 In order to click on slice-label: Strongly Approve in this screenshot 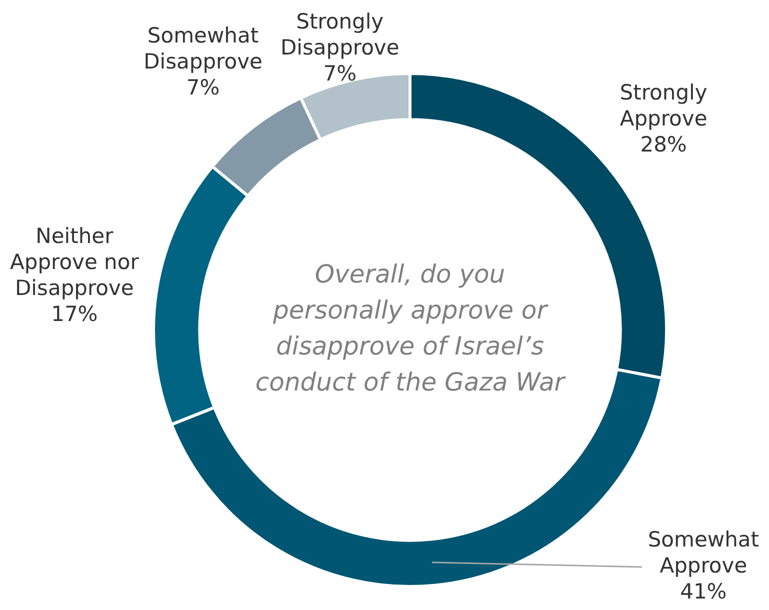, I will do `click(664, 105)`.